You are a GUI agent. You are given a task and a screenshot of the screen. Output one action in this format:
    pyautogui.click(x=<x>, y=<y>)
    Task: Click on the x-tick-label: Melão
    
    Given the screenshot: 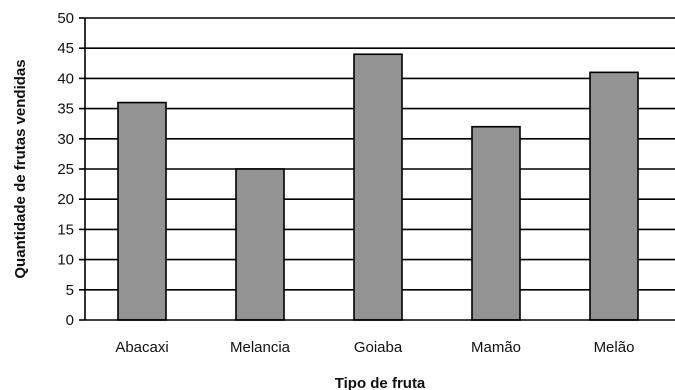 What is the action you would take?
    pyautogui.click(x=614, y=347)
    